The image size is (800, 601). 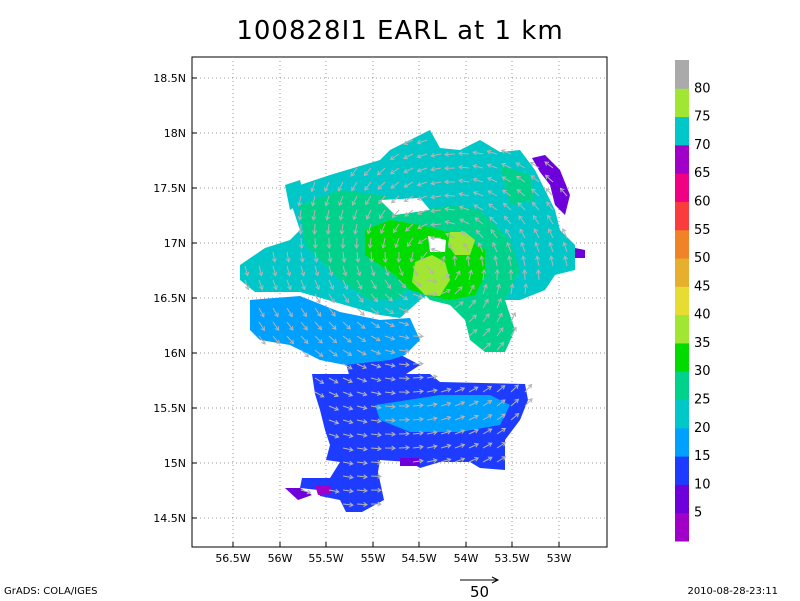 I want to click on colorbar-label: 30, so click(x=702, y=371).